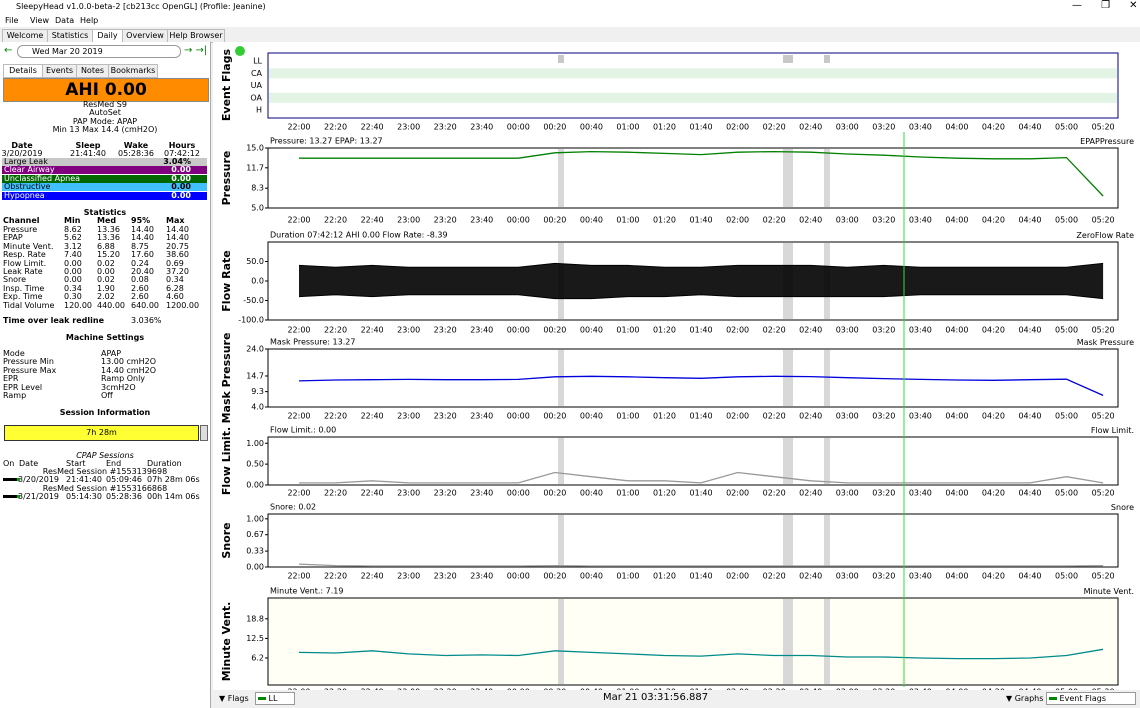 This screenshot has width=1140, height=708. What do you see at coordinates (255, 567) in the screenshot?
I see `y-tick-label: 0.00` at bounding box center [255, 567].